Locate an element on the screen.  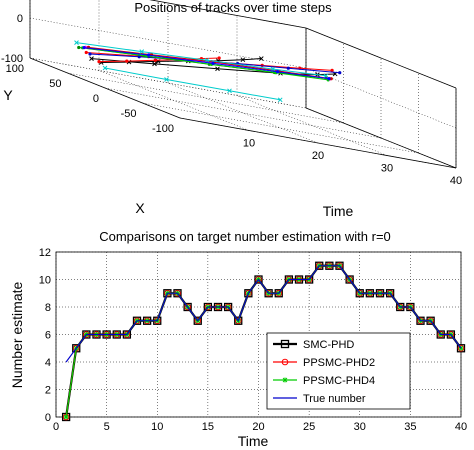
legend-label: SMC-PHD is located at coordinates (328, 345).